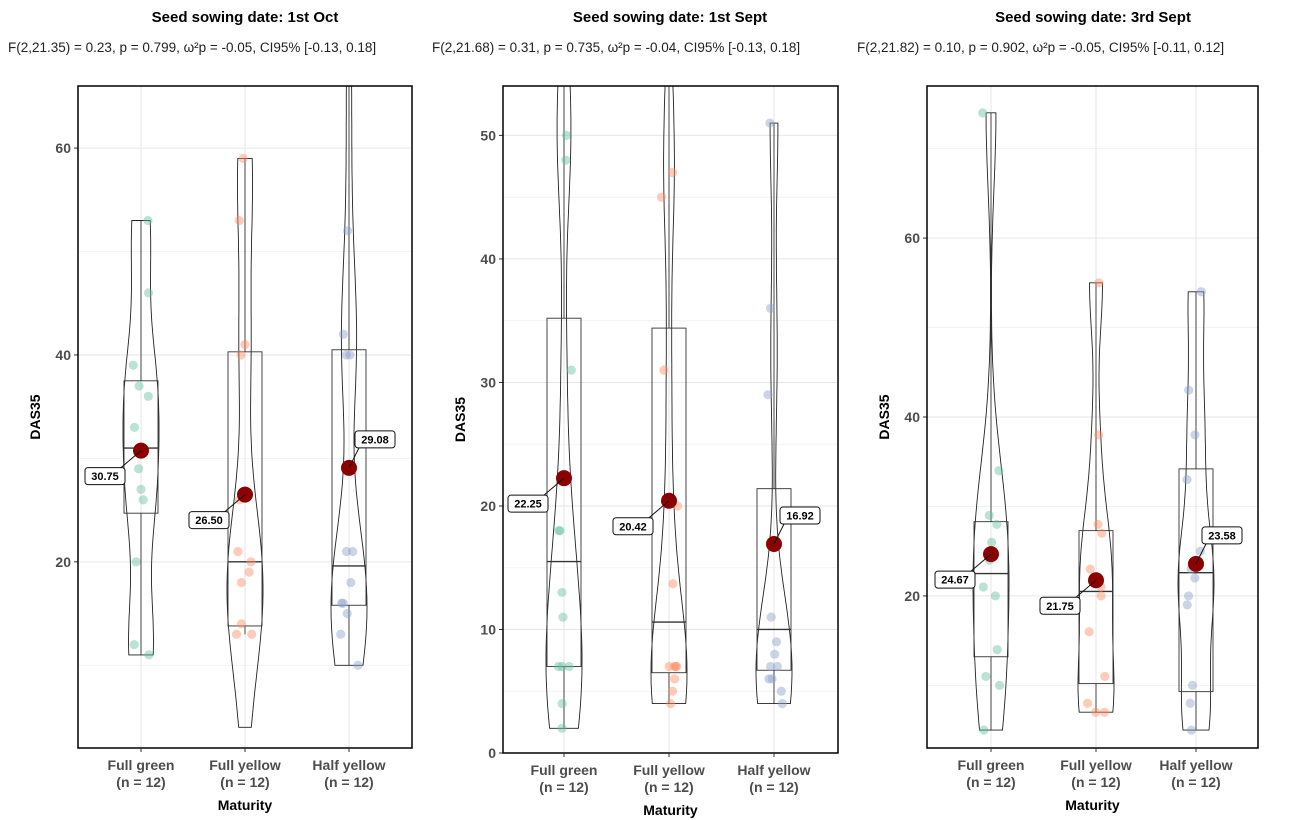 The width and height of the screenshot is (1300, 820). Describe the element at coordinates (245, 805) in the screenshot. I see `x-axis-title: Maturity` at that location.